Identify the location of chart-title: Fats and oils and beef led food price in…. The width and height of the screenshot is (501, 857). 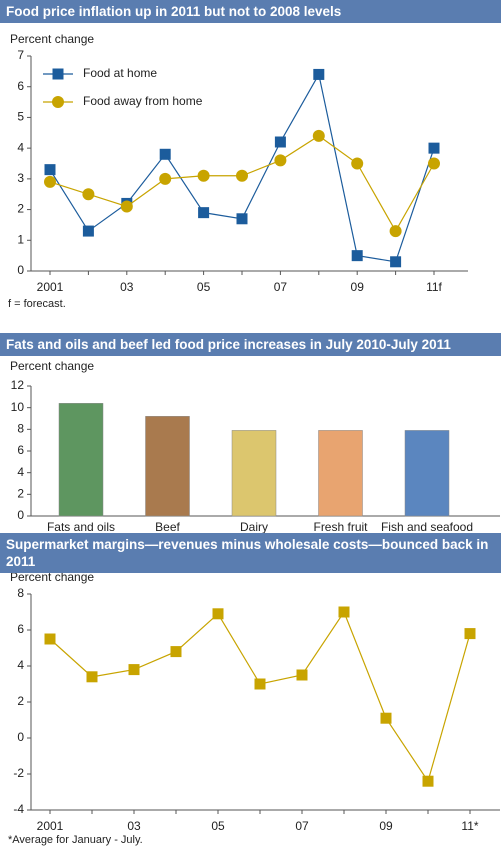
(250, 344).